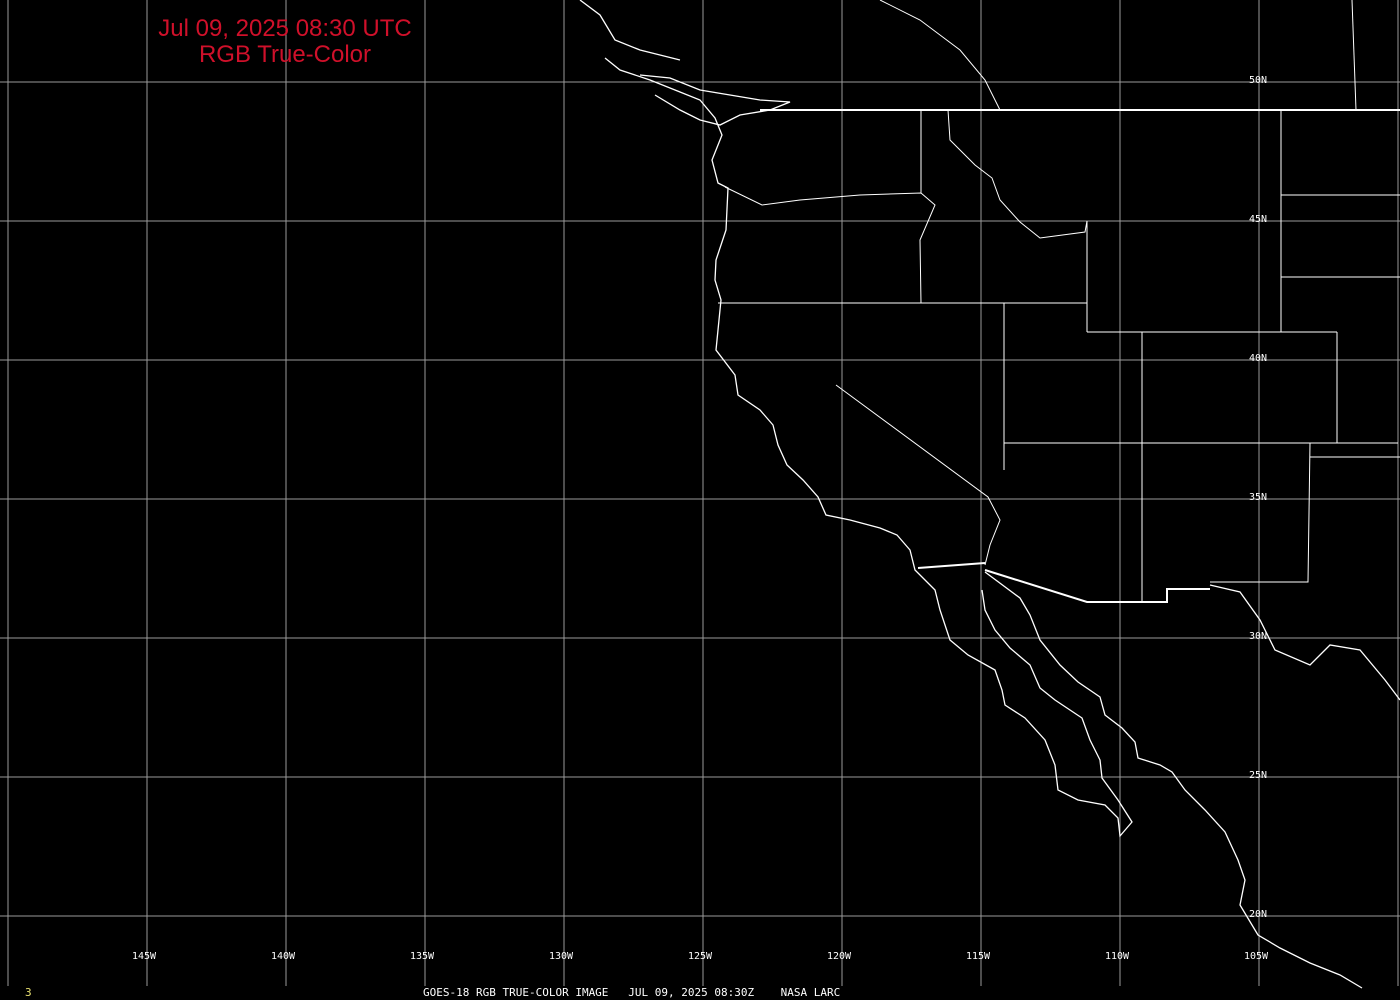 Image resolution: width=1400 pixels, height=1000 pixels. What do you see at coordinates (1017, 174) in the screenshot?
I see `idaho-montana-border` at bounding box center [1017, 174].